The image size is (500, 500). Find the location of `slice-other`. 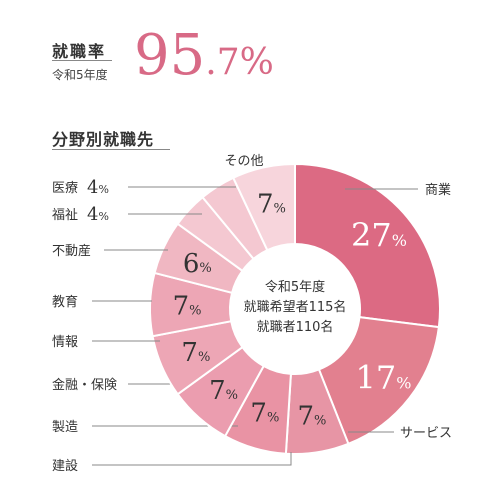

slice-other is located at coordinates (263, 207).